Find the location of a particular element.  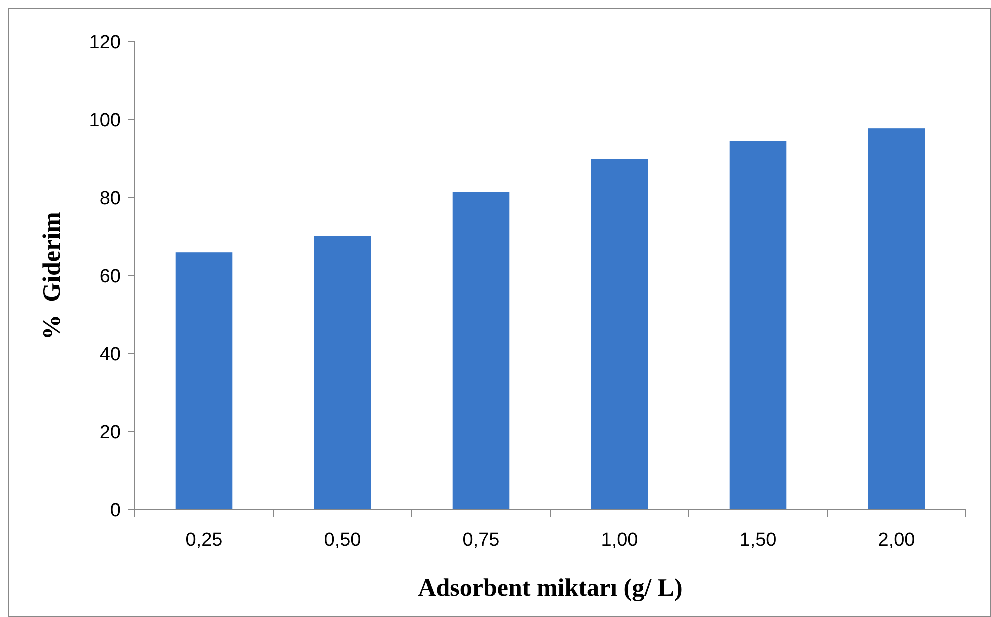

x-tick-label: 1,50 is located at coordinates (758, 540).